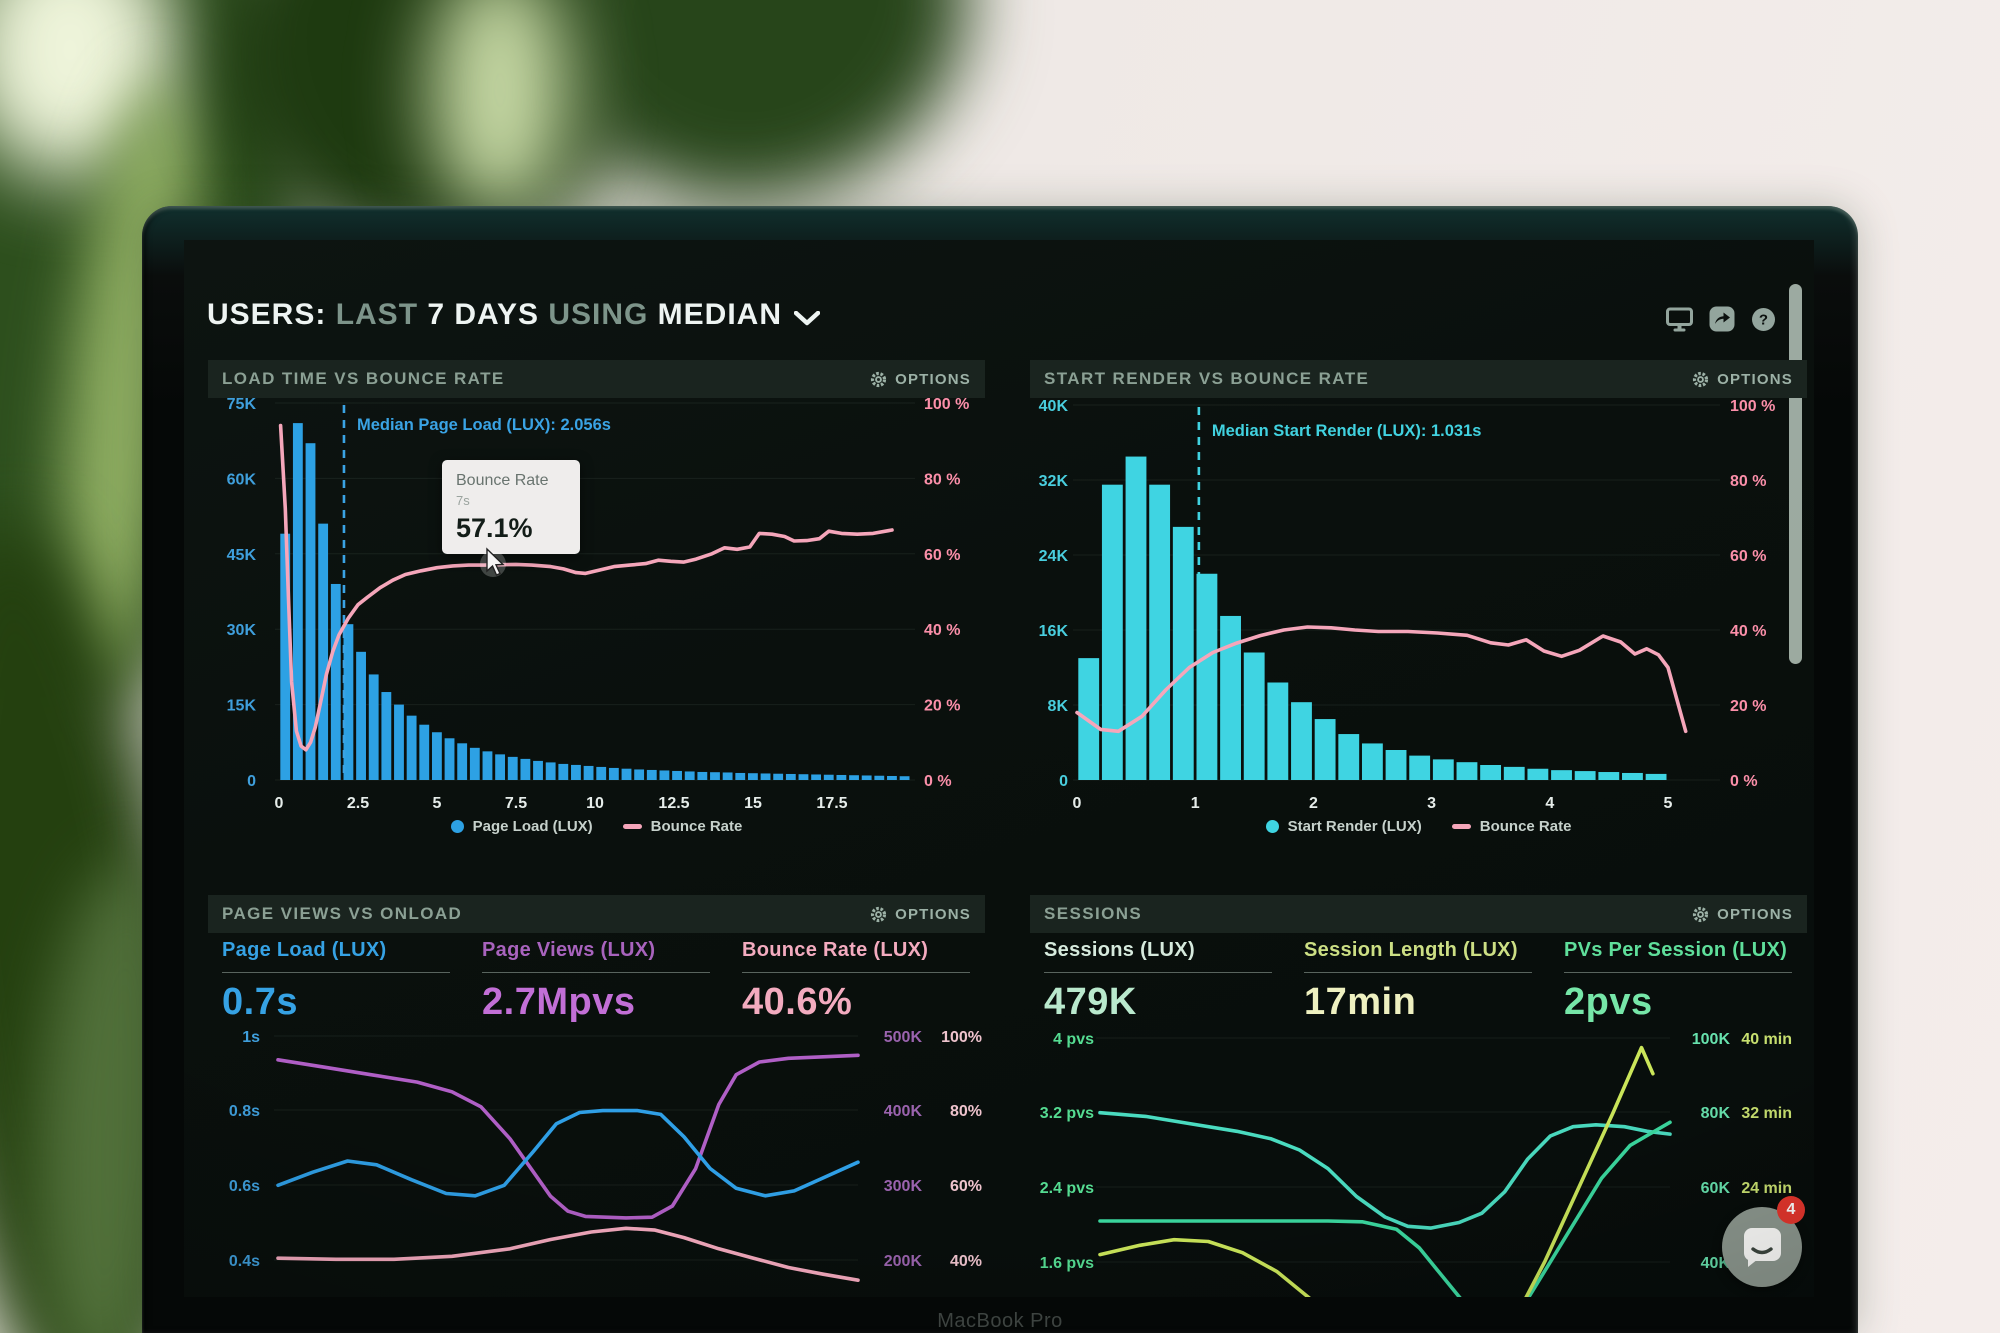  I want to click on metric-label: Sessions (LUX), so click(1119, 950).